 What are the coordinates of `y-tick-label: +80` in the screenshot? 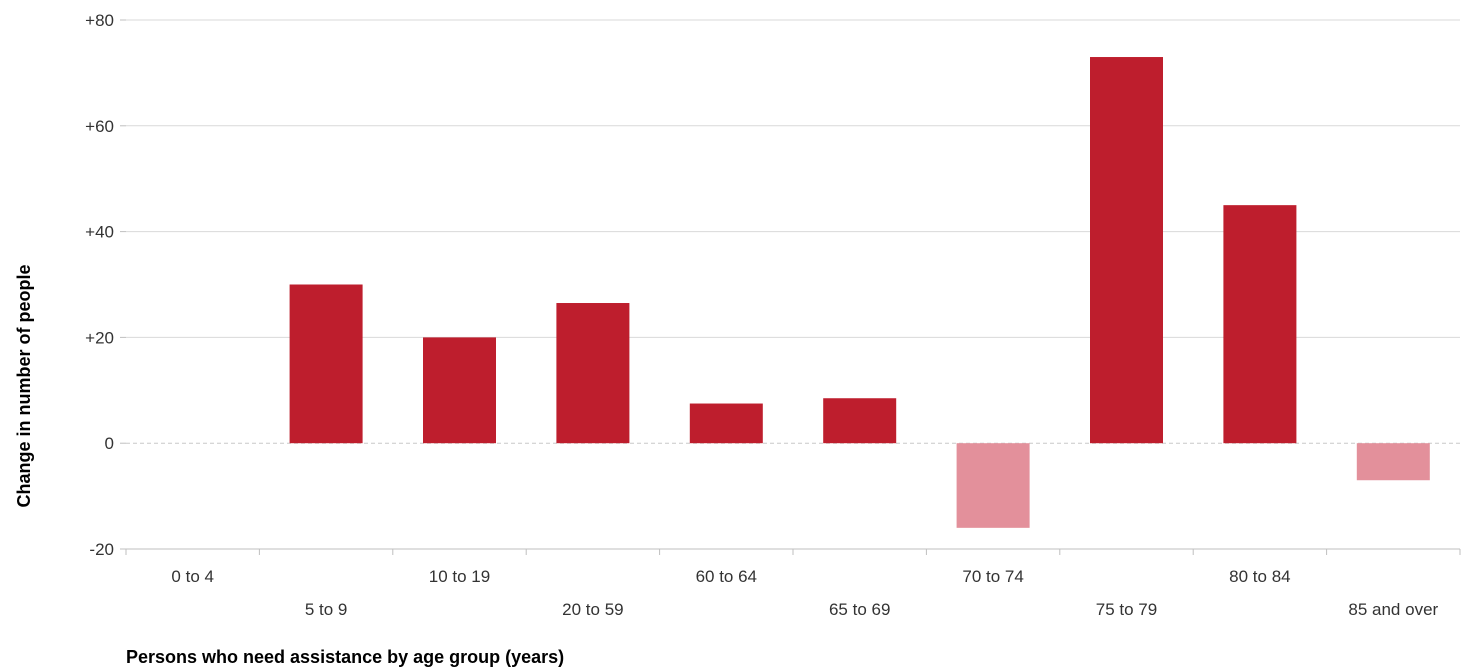 It's located at (99, 20).